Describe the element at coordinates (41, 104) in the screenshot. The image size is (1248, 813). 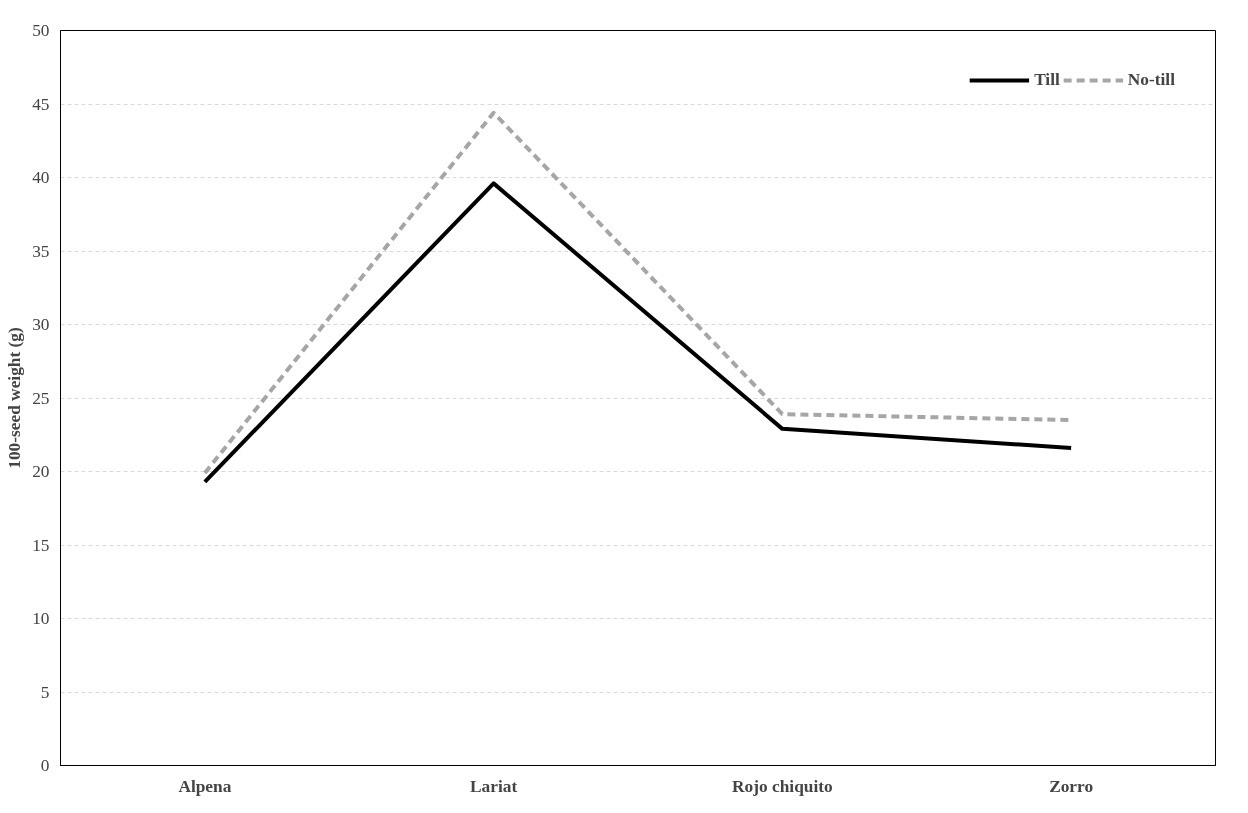
I see `y-tick-label: 45` at that location.